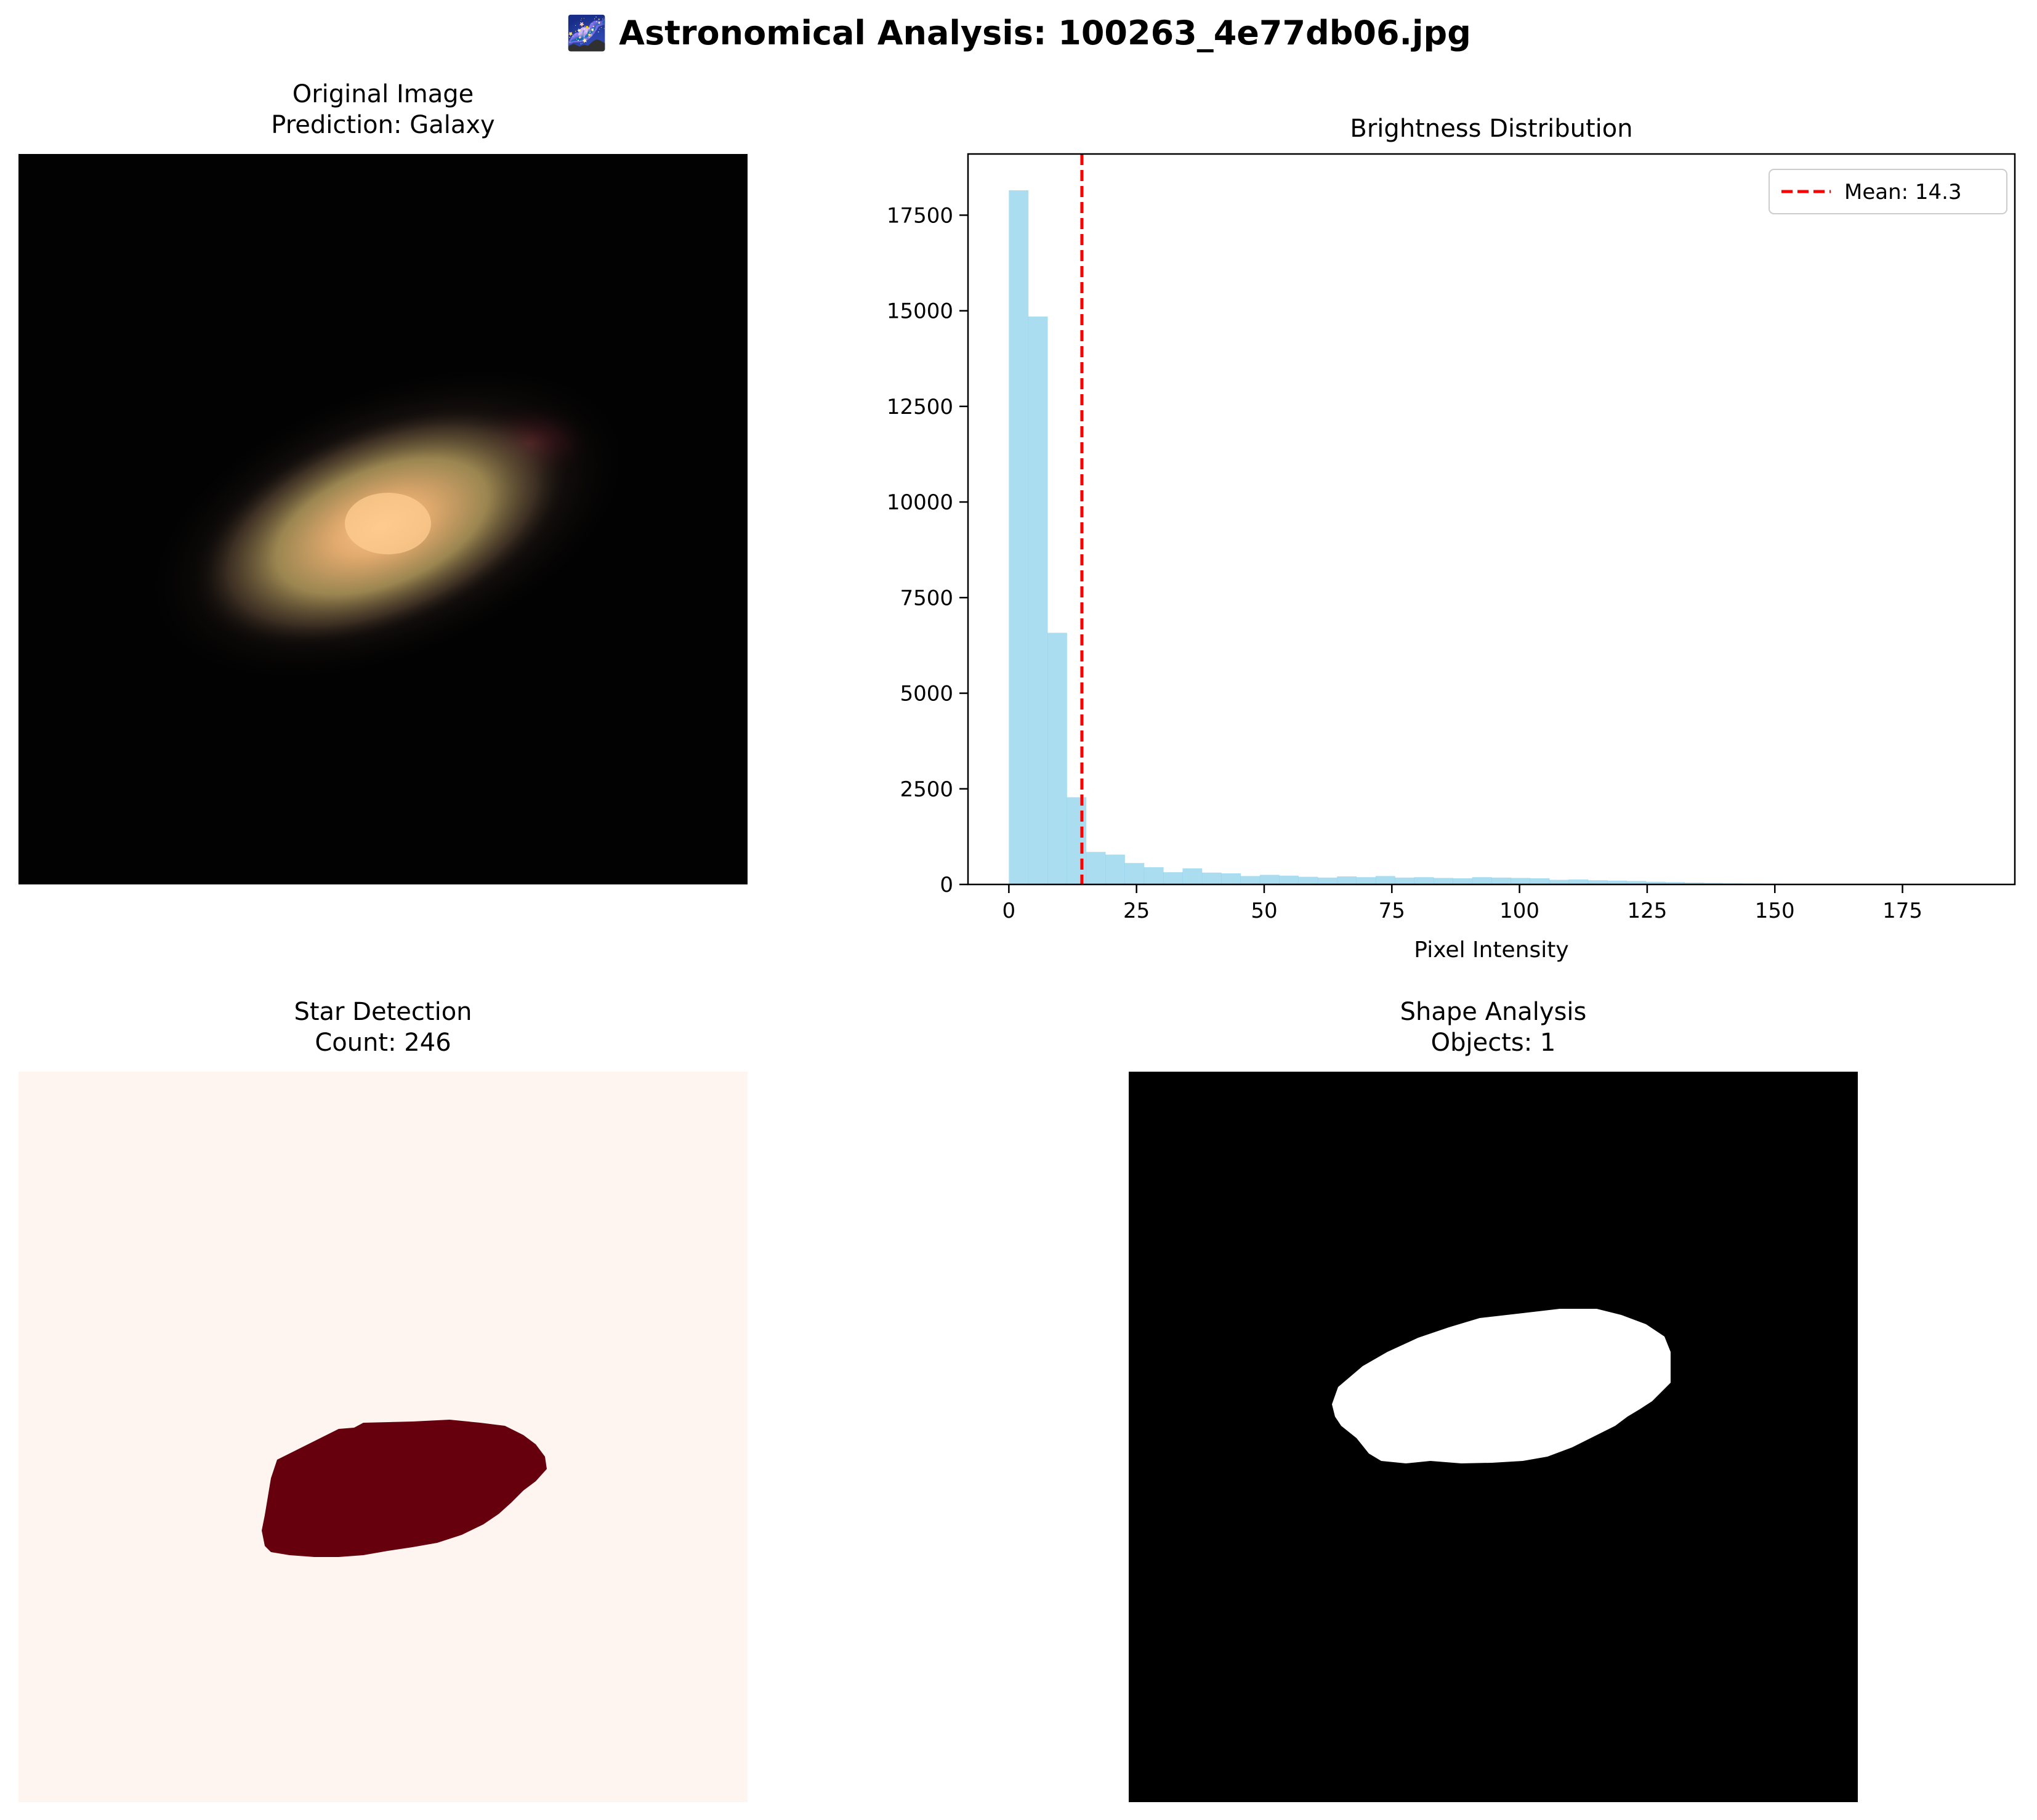  What do you see at coordinates (1264, 911) in the screenshot?
I see `x-tick-label: 50` at bounding box center [1264, 911].